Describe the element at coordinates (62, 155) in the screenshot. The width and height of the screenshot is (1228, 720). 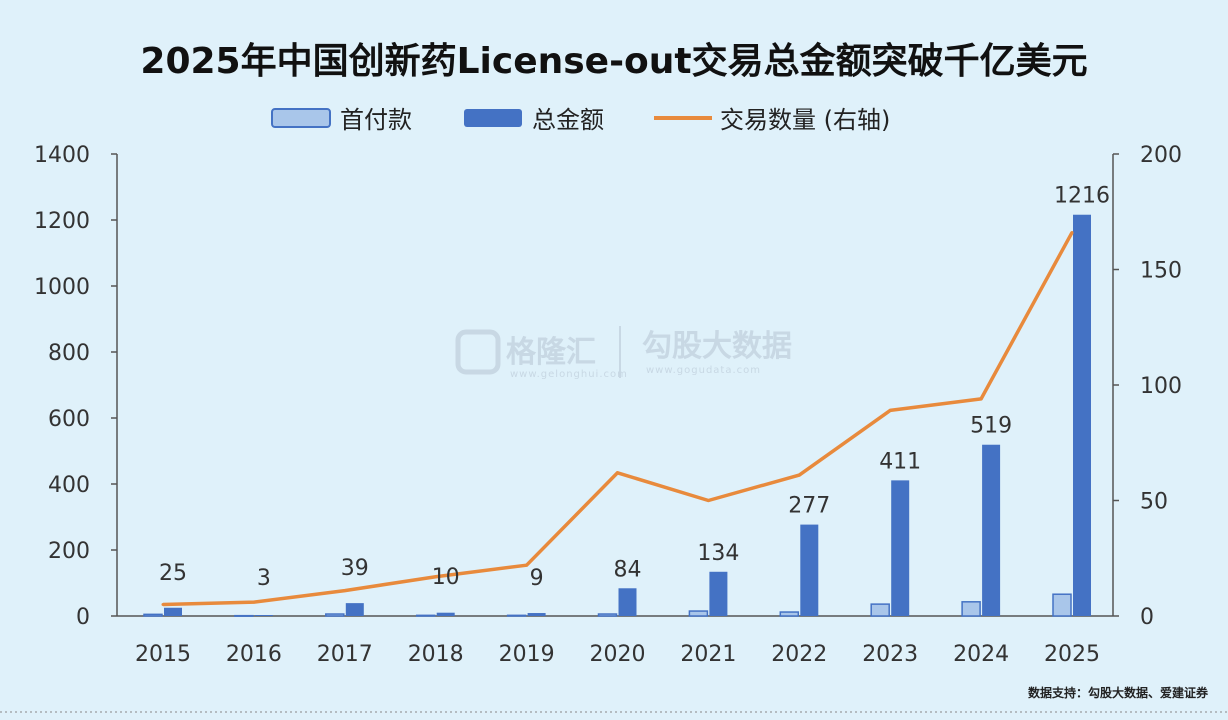
I see `left-tick-label: 1400` at that location.